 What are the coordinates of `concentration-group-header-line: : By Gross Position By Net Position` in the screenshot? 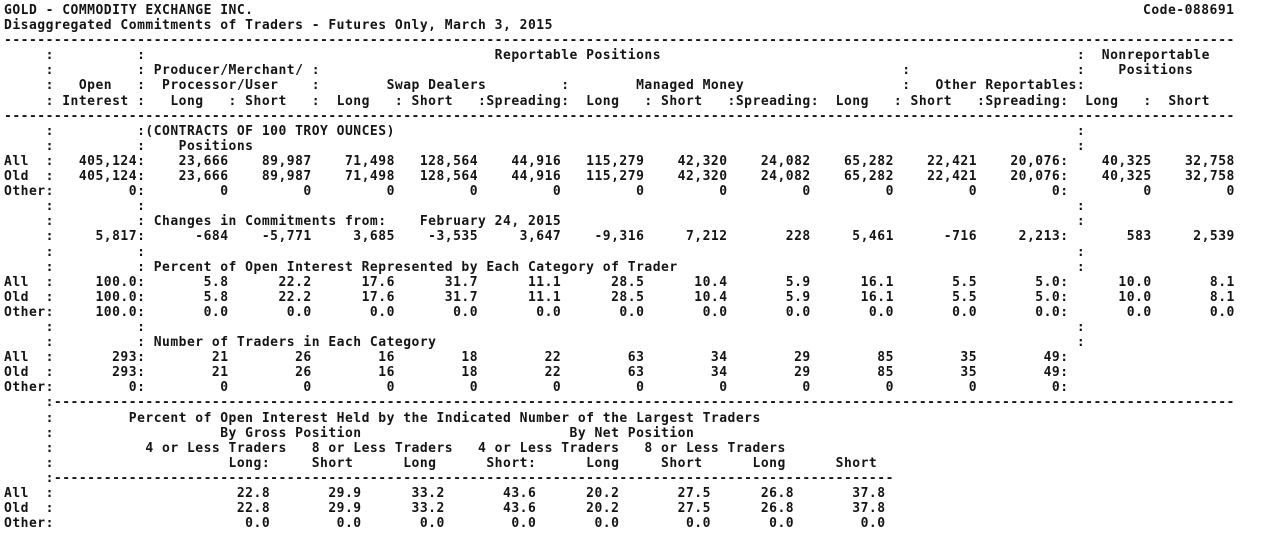 It's located at (619, 433).